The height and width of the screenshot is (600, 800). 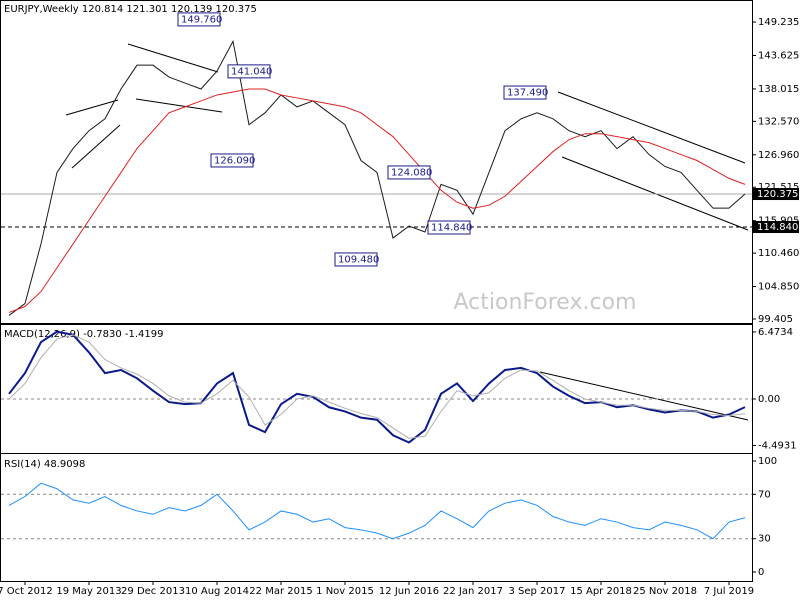 What do you see at coordinates (84, 334) in the screenshot?
I see `macd-title: MACD(12,26,9) -0.7830 -1.4199` at bounding box center [84, 334].